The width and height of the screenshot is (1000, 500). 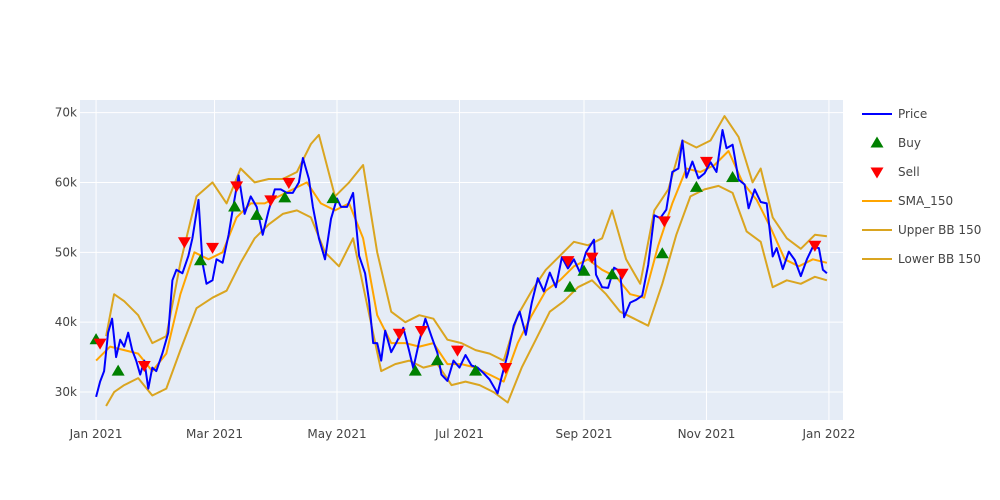 I want to click on legend-buy: Buy, so click(x=895, y=143).